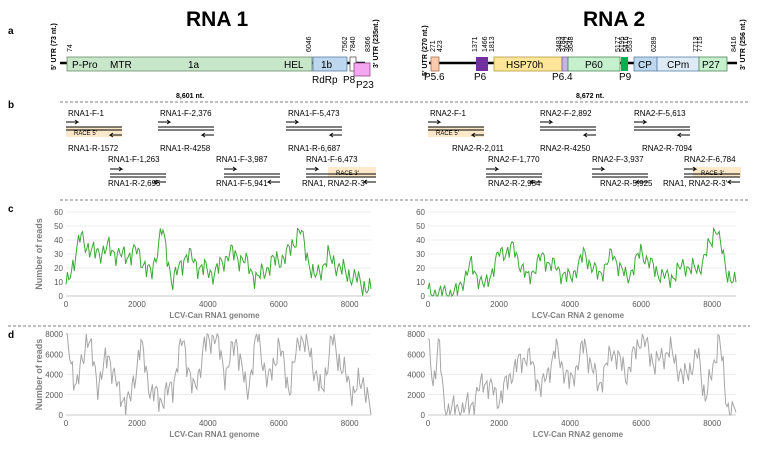  Describe the element at coordinates (314, 148) in the screenshot. I see `rna1-reverse-primer-label: RNA1-R-6,687` at that location.